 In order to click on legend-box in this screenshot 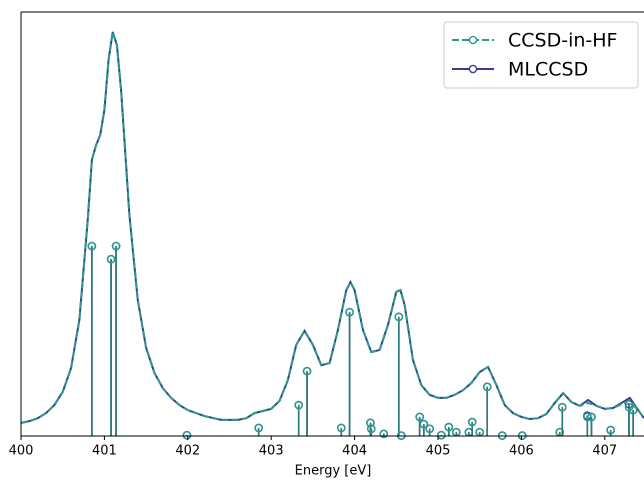, I will do `click(541, 55)`.